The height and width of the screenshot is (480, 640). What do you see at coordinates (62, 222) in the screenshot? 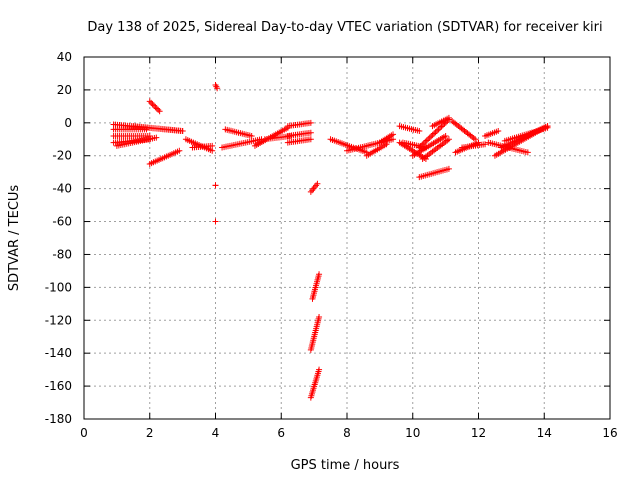
I see `y-tick-label: -60` at bounding box center [62, 222].